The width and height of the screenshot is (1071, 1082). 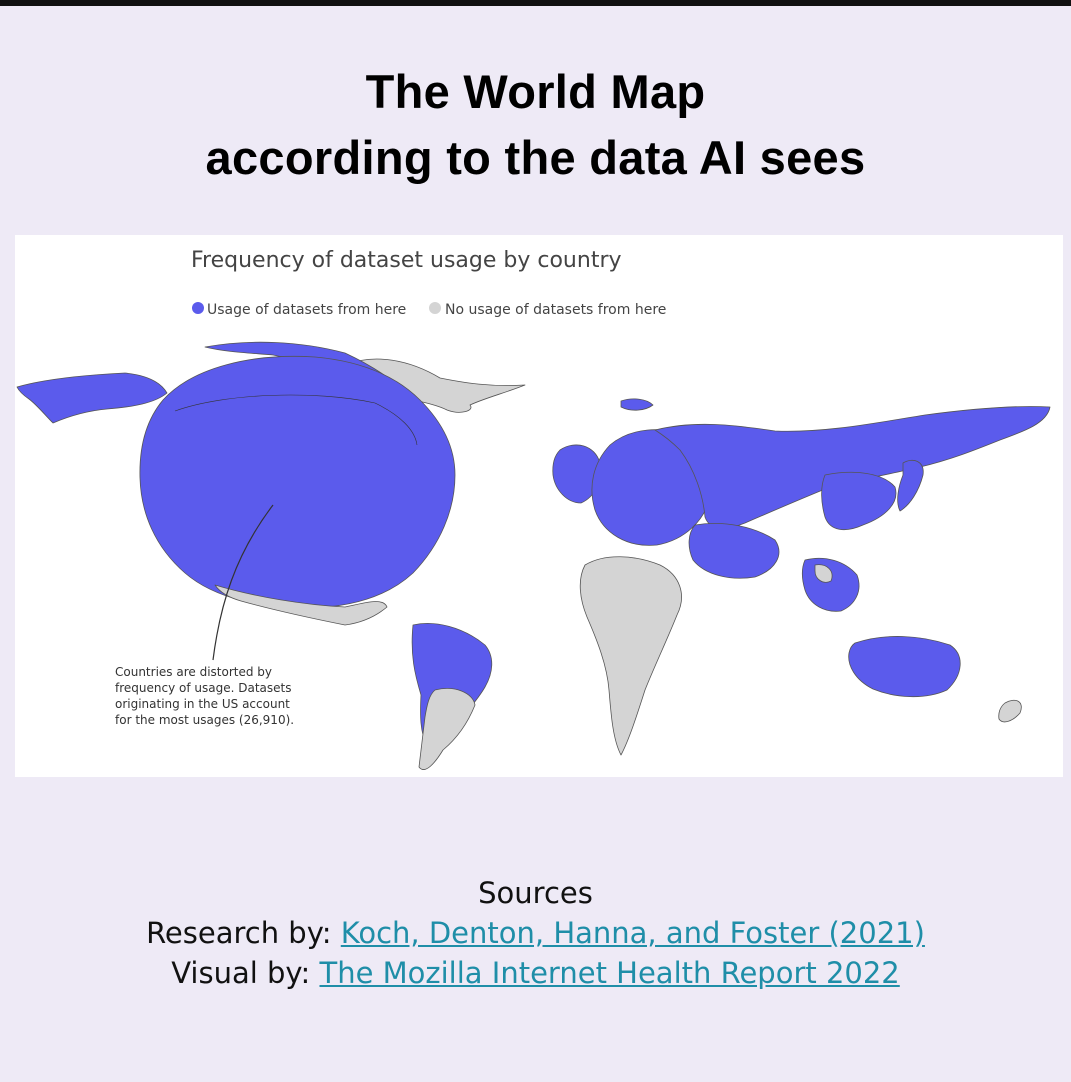 I want to click on region-middle-east-india, so click(x=734, y=550).